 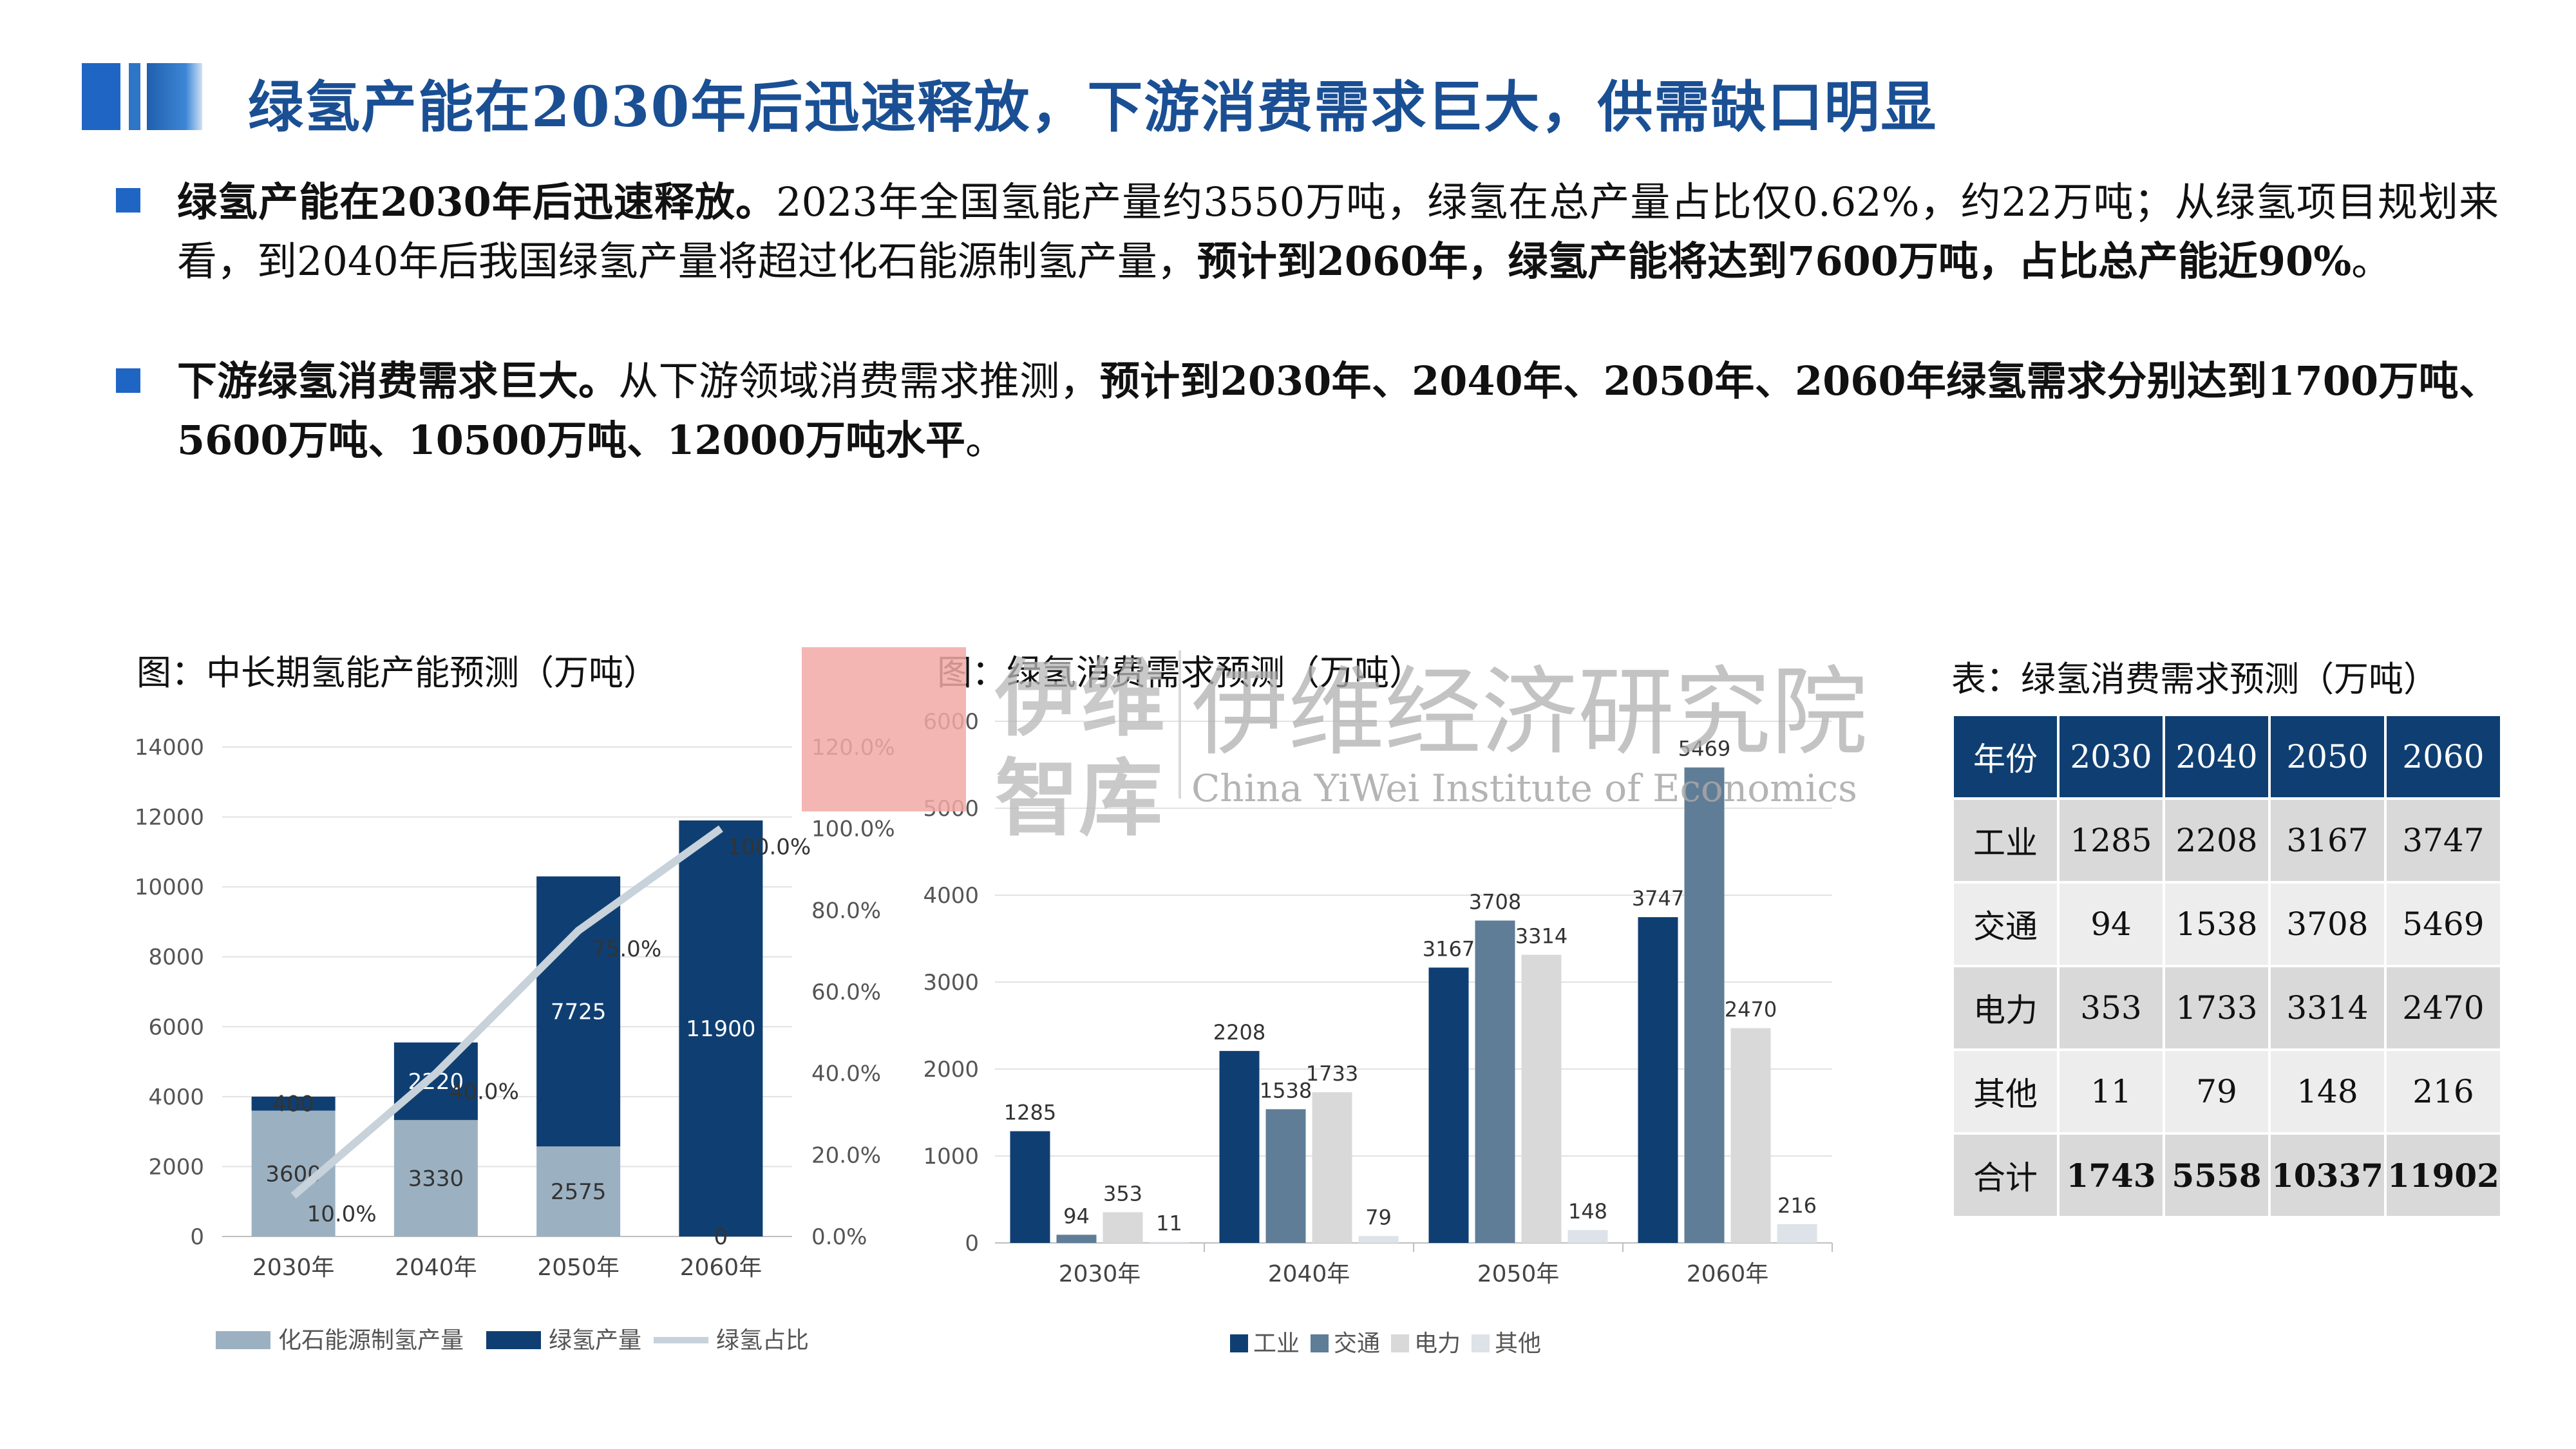 What do you see at coordinates (626, 949) in the screenshot?
I see `share-data-label: 75.0%` at bounding box center [626, 949].